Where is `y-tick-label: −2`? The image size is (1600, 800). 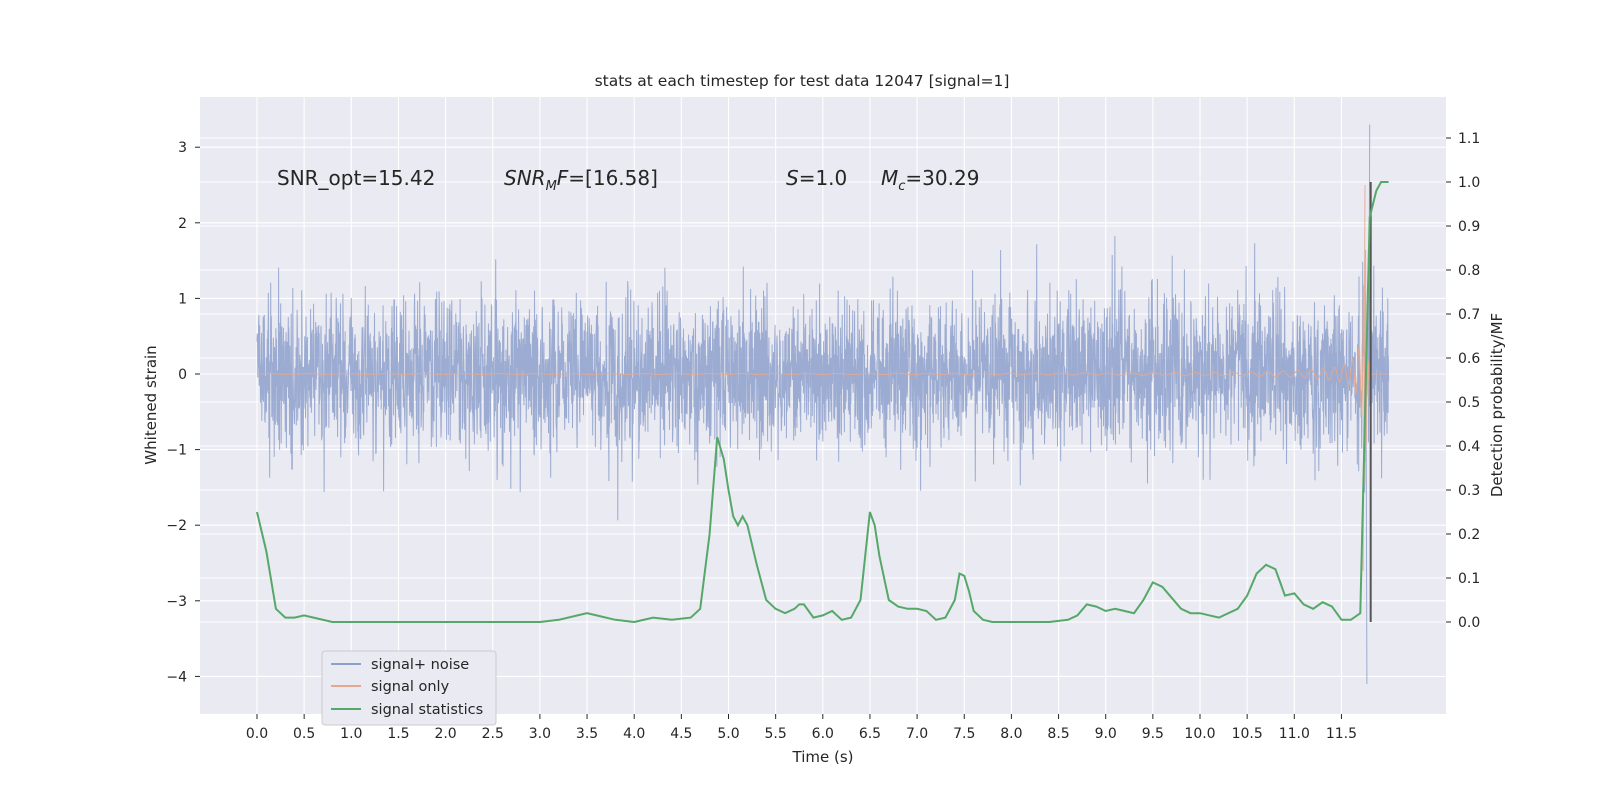 y-tick-label: −2 is located at coordinates (176, 526).